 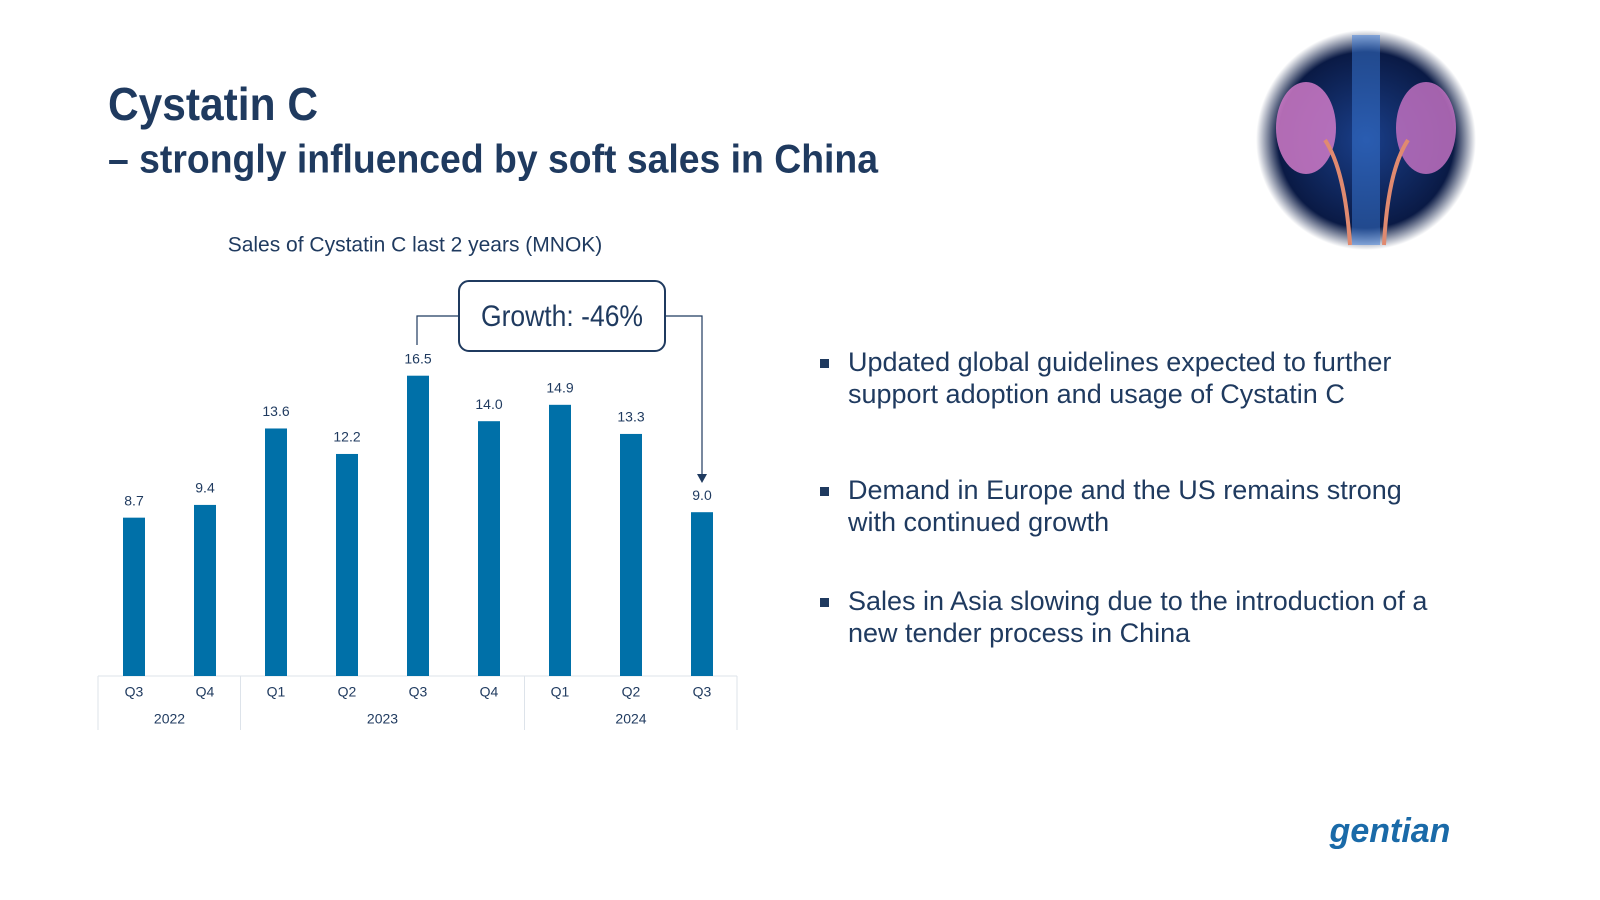 I want to click on x-group-label: 2022, so click(x=169, y=719).